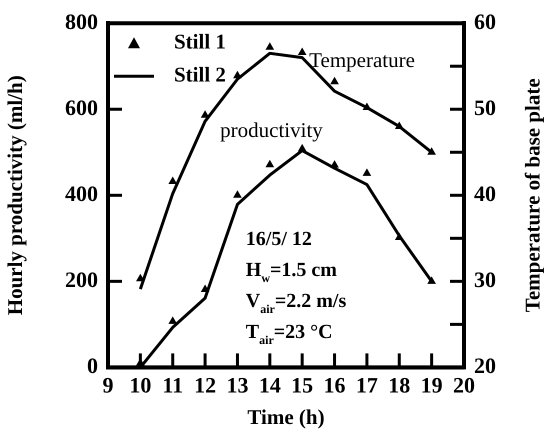 This screenshot has height=431, width=546. I want to click on x-tick-label: 14, so click(269, 385).